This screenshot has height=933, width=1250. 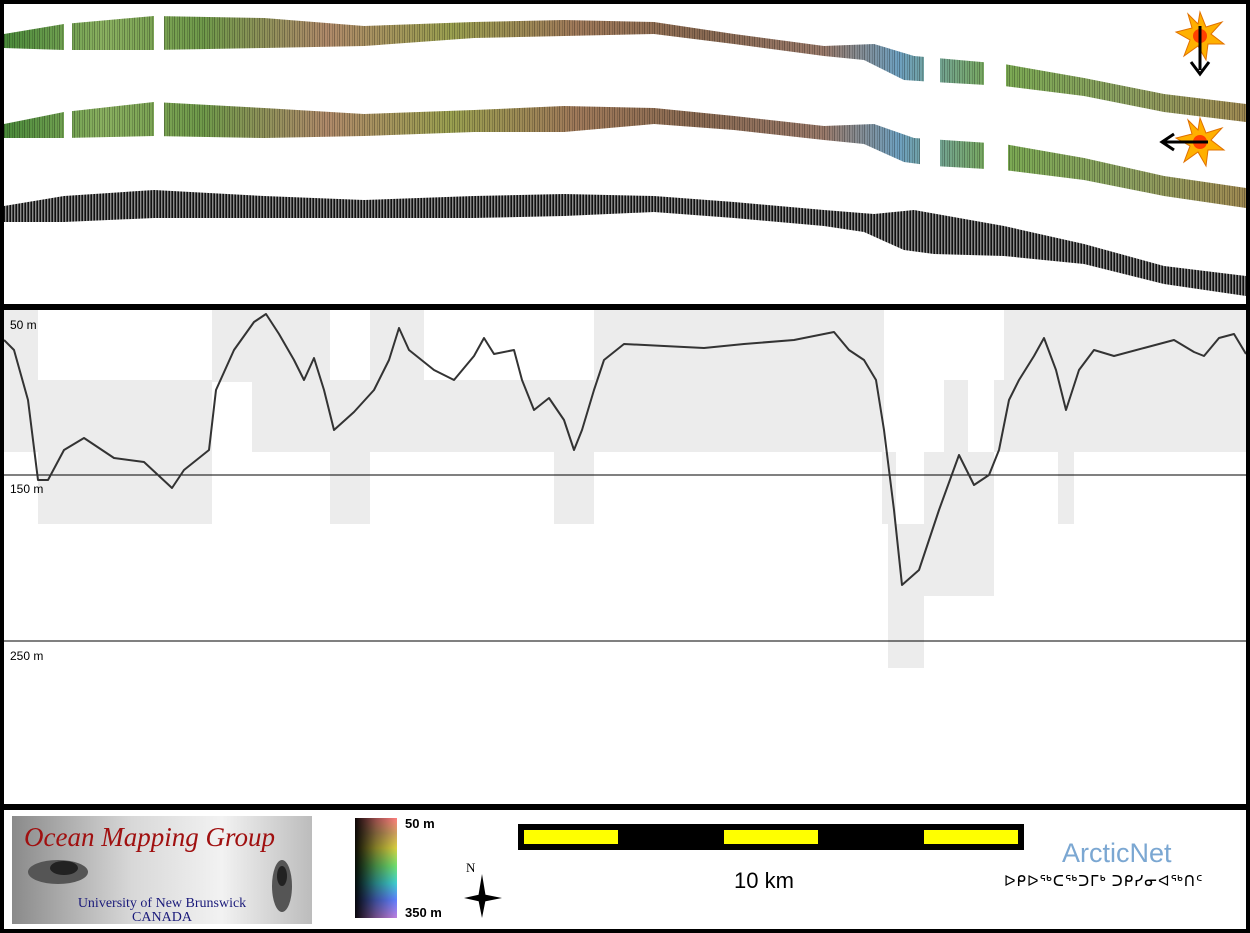 I want to click on depth-label-250: 250 m, so click(x=27, y=656).